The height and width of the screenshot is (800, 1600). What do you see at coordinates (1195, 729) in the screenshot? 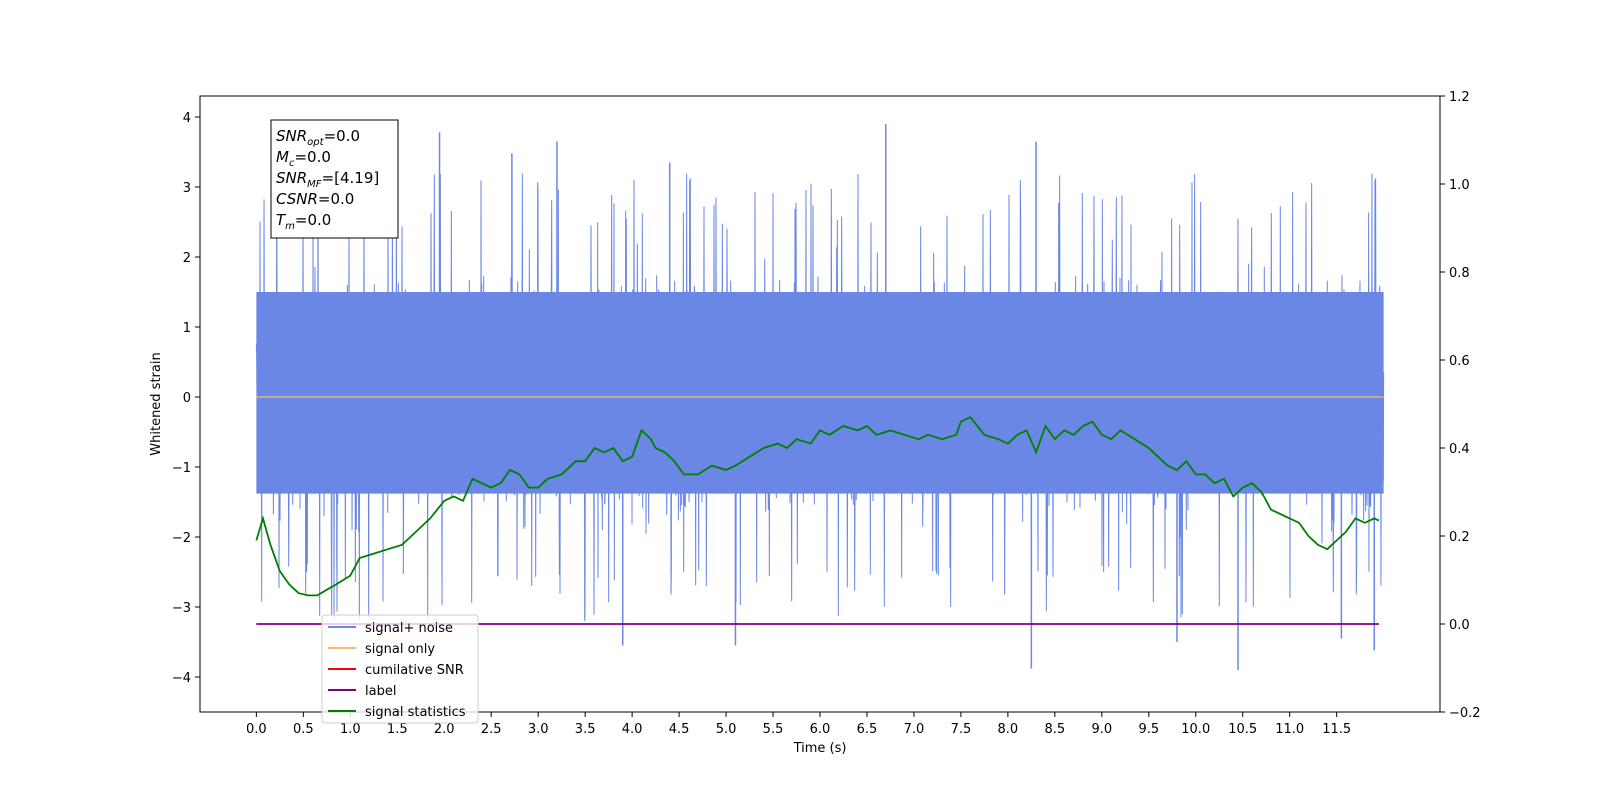
I see `x-tick-label: 10.0` at bounding box center [1195, 729].